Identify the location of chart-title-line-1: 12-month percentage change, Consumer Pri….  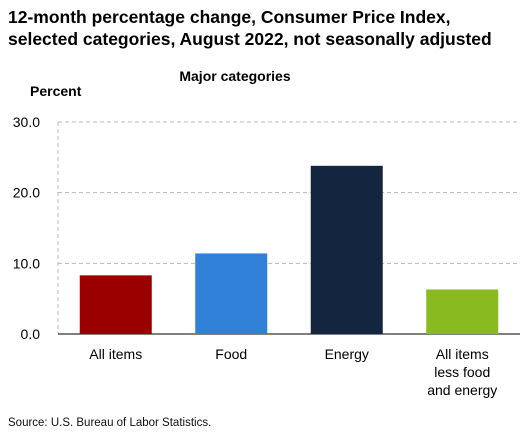
(229, 17).